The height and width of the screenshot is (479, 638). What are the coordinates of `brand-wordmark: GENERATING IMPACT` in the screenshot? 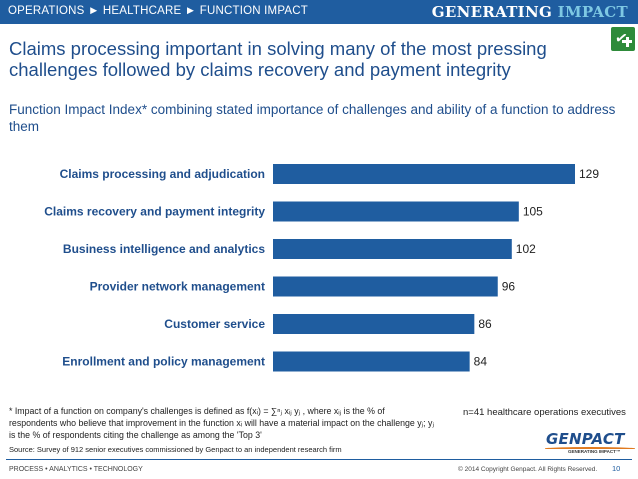 It's located at (530, 12).